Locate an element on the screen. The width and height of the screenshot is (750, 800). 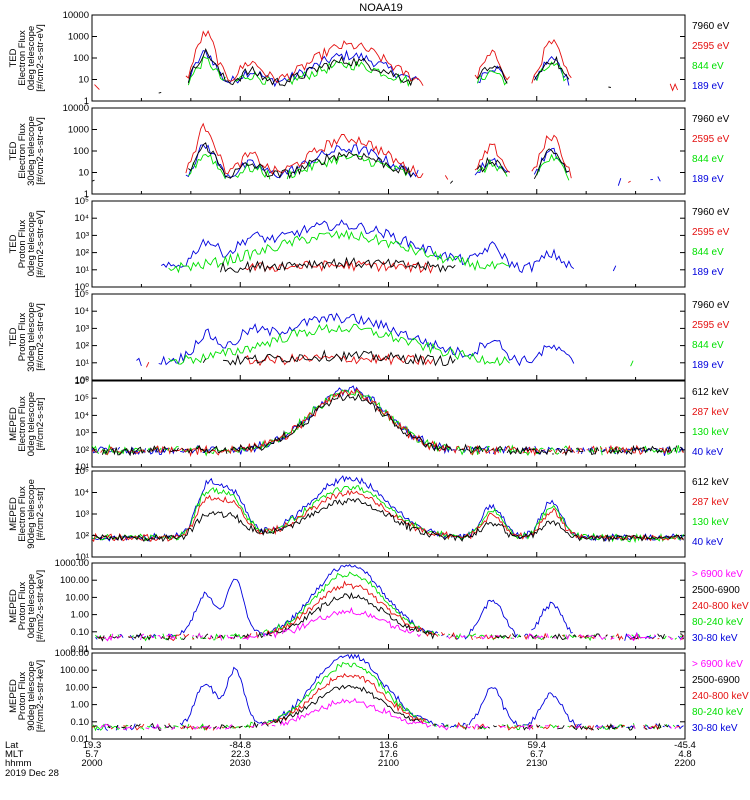
footer-tick-value: -45.4 is located at coordinates (685, 745).